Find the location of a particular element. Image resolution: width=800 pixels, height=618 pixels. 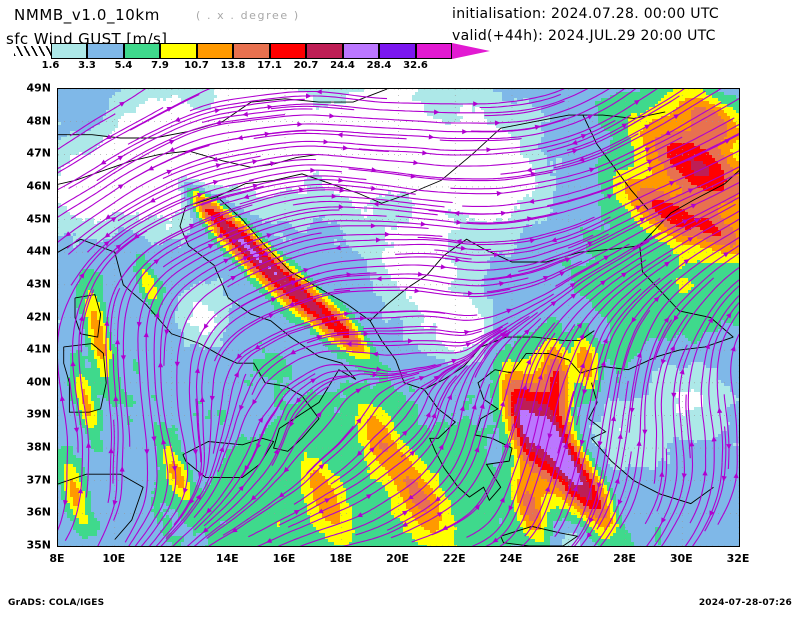

x-axis-label-18E: 18E is located at coordinates (341, 558).